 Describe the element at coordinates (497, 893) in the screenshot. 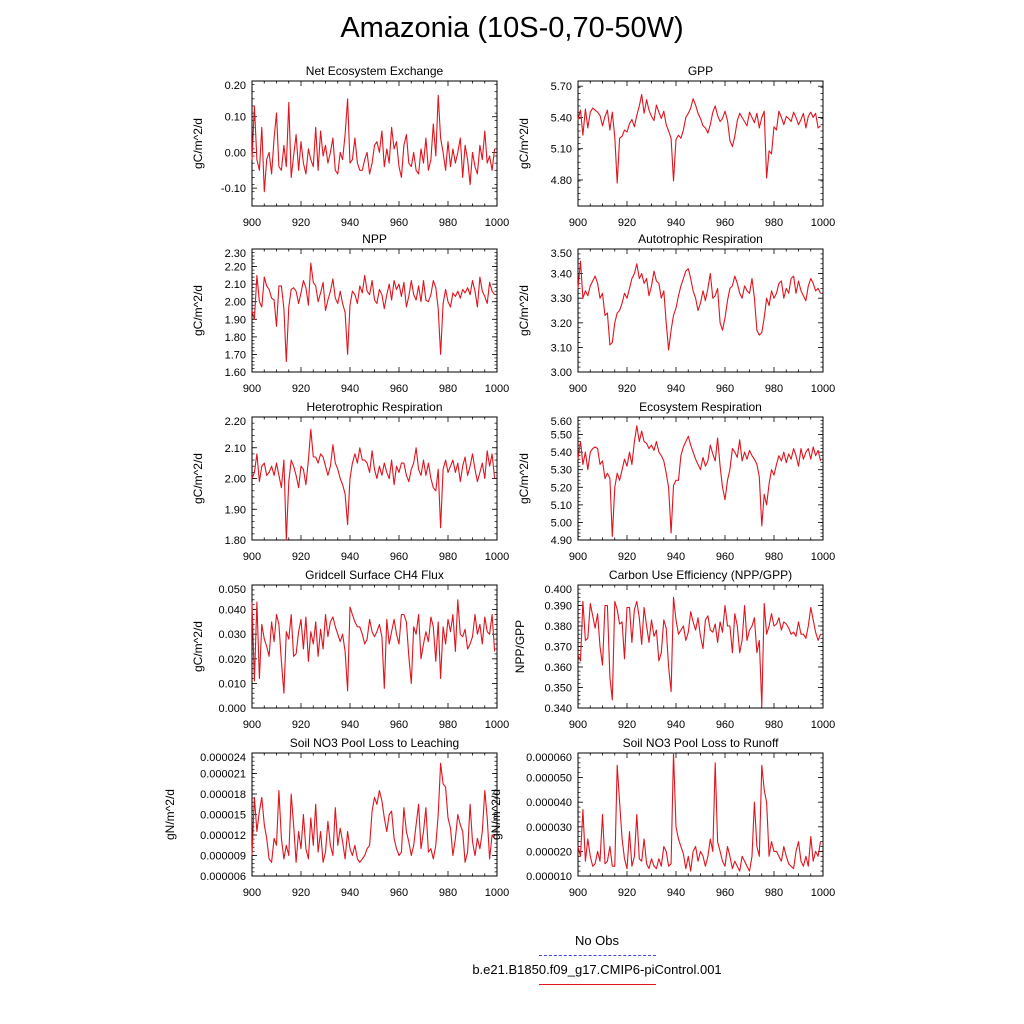

I see `chart-9-xtick-label: 1000` at that location.